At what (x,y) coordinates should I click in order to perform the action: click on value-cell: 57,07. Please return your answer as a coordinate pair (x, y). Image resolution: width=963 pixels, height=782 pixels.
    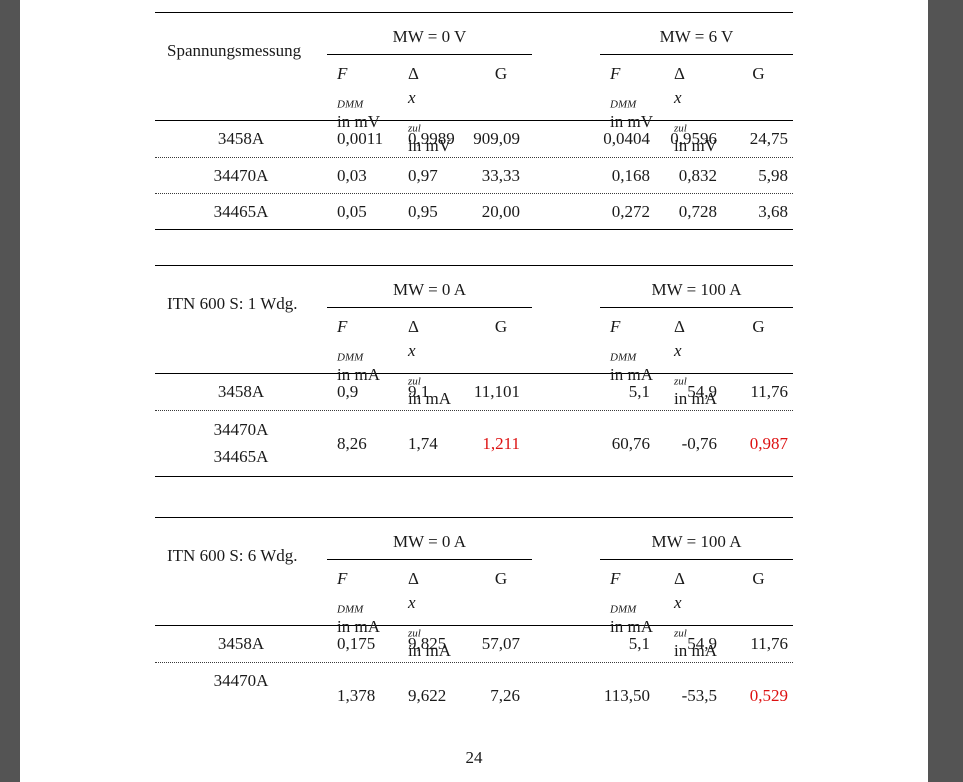
    Looking at the image, I should click on (500, 643).